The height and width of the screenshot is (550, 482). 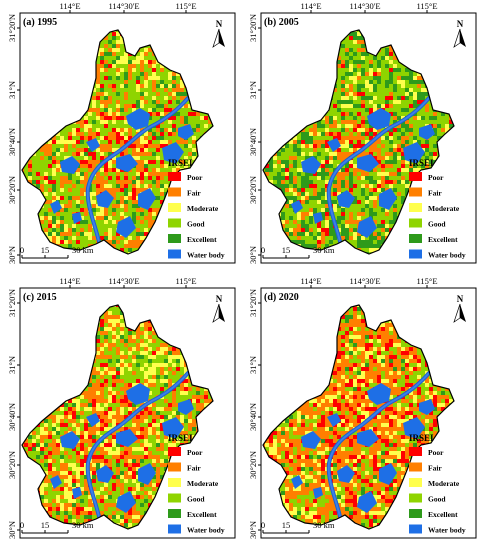 What do you see at coordinates (40, 22) in the screenshot?
I see `panel-title: (a) 1995` at bounding box center [40, 22].